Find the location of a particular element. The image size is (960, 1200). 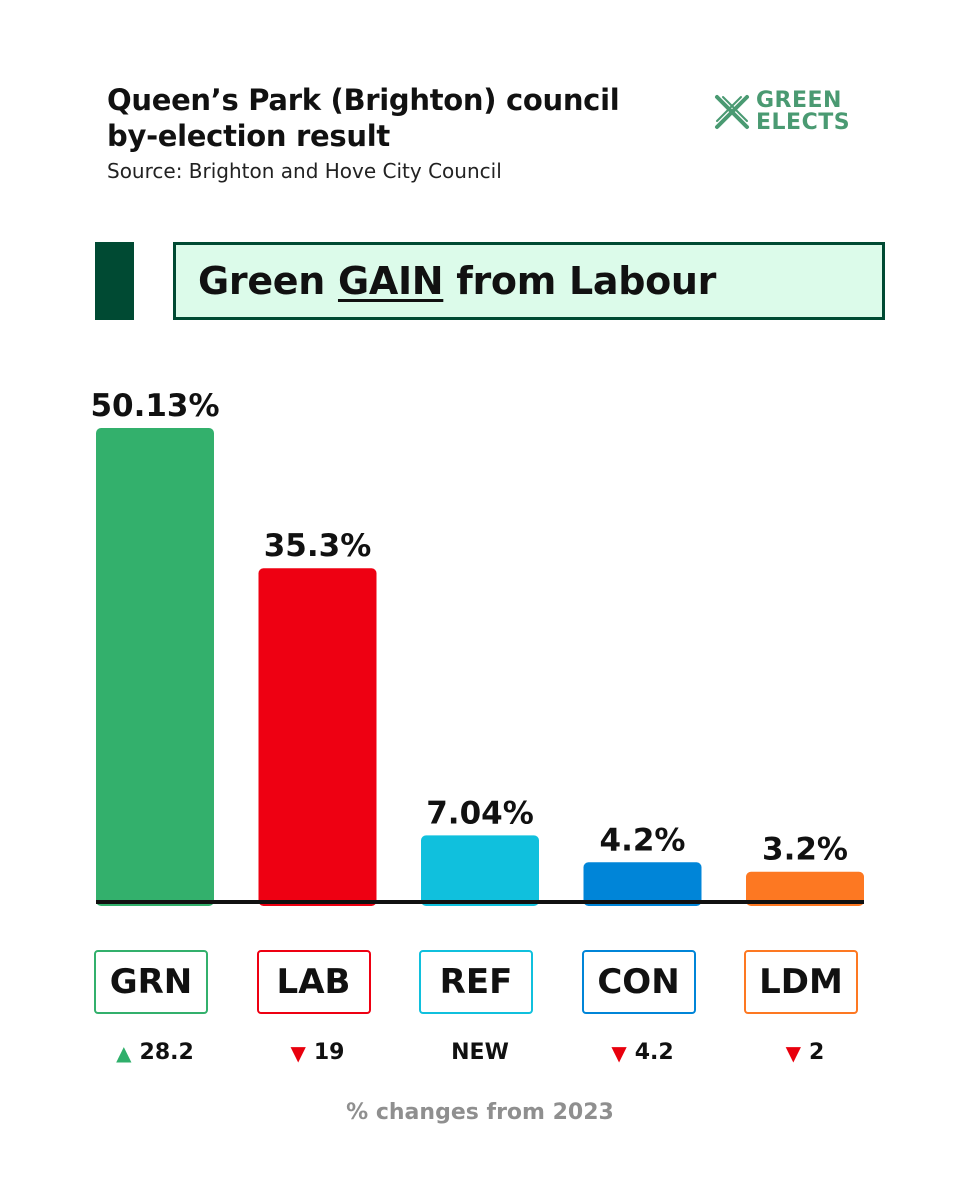

value-label-ldm: 3.2% is located at coordinates (805, 850).